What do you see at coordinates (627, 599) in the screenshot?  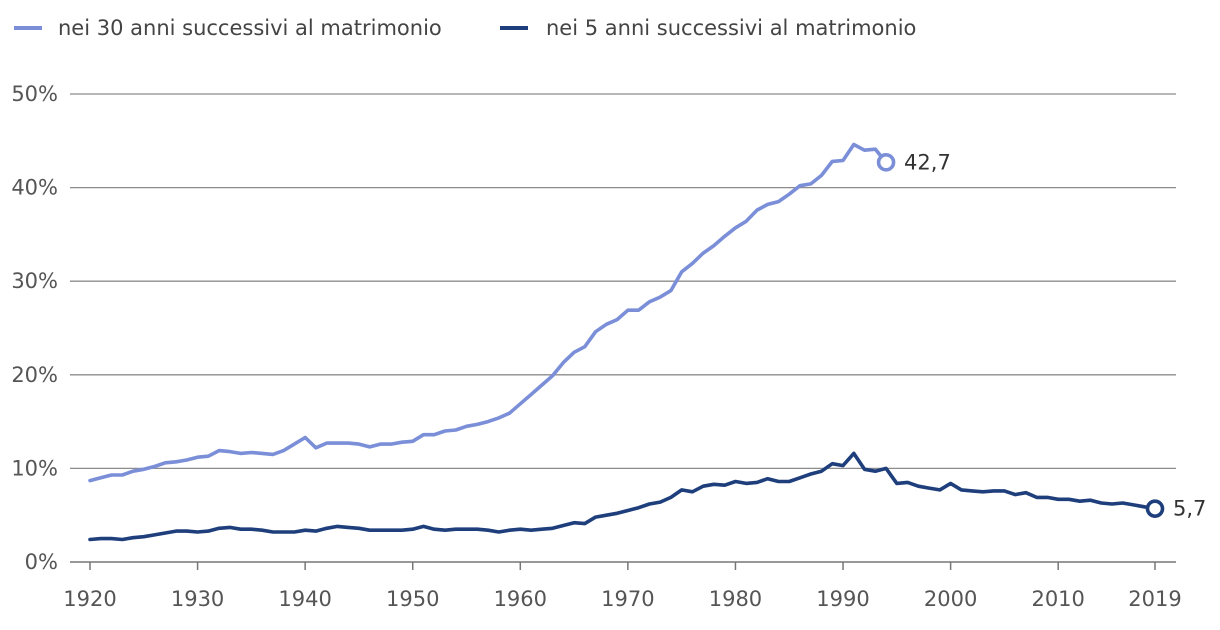 I see `x-tick-label: 1970` at bounding box center [627, 599].